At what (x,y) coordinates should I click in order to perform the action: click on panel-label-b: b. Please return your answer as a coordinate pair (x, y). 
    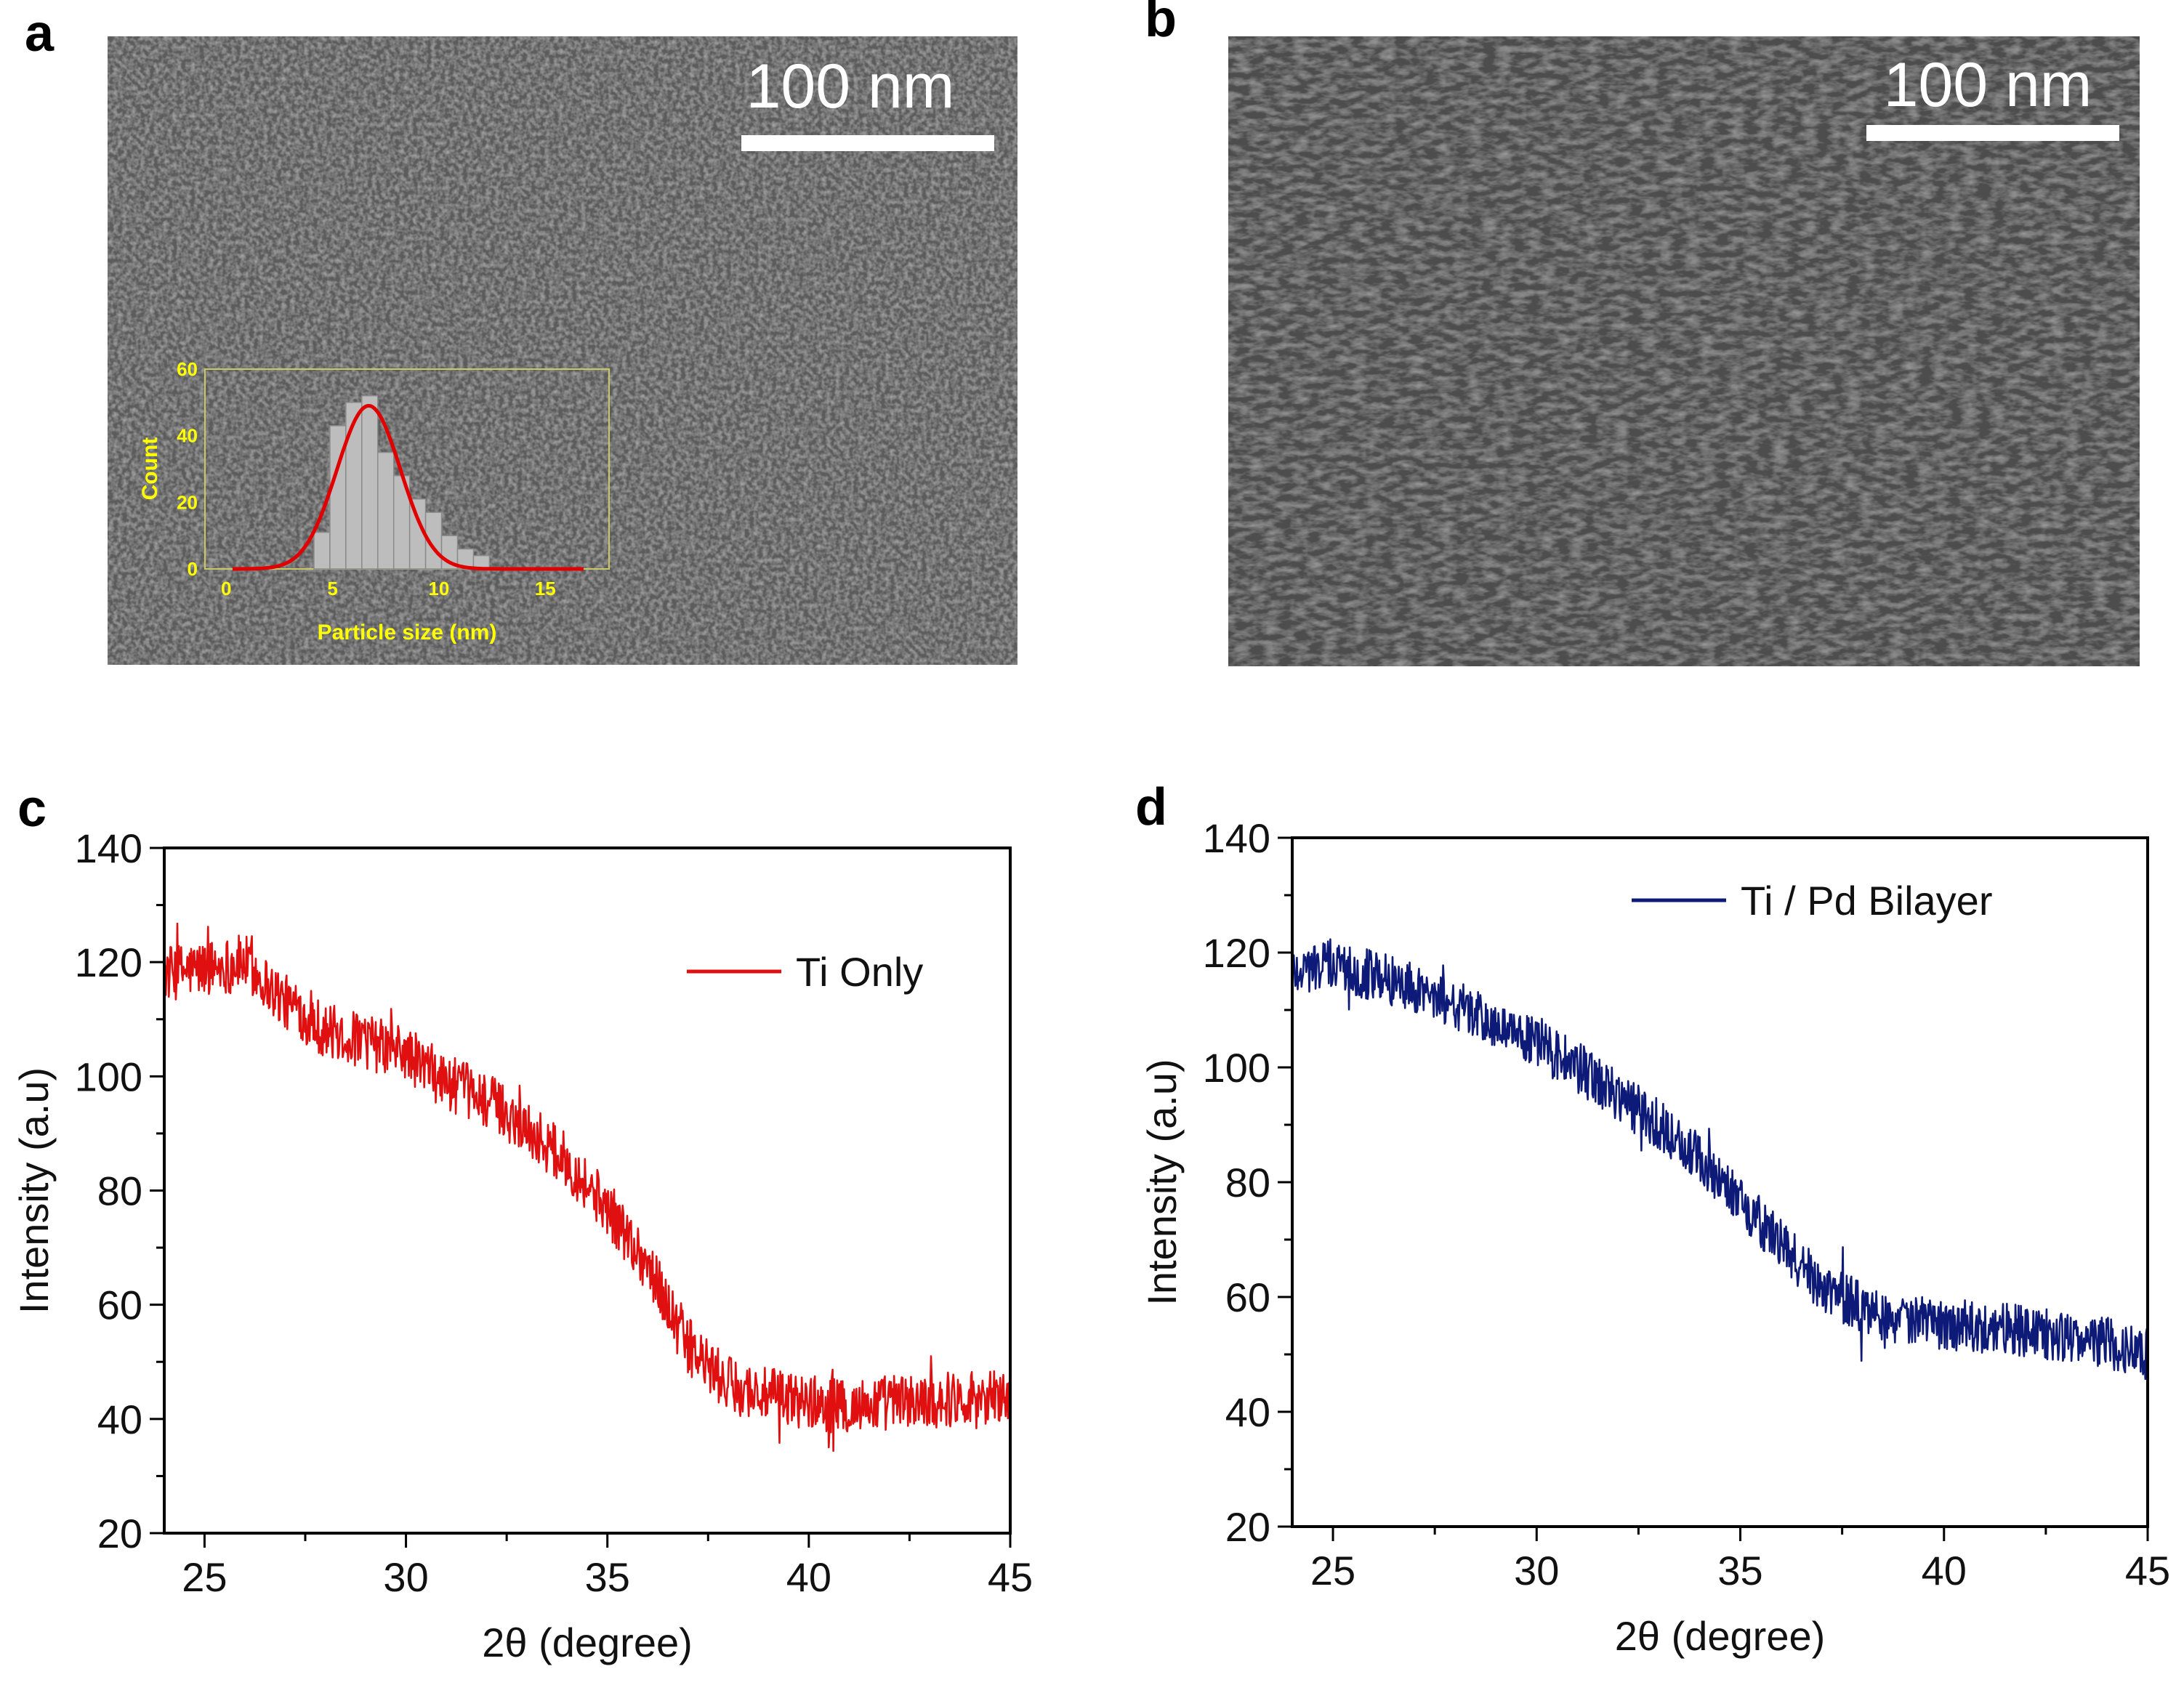
    Looking at the image, I should click on (1161, 24).